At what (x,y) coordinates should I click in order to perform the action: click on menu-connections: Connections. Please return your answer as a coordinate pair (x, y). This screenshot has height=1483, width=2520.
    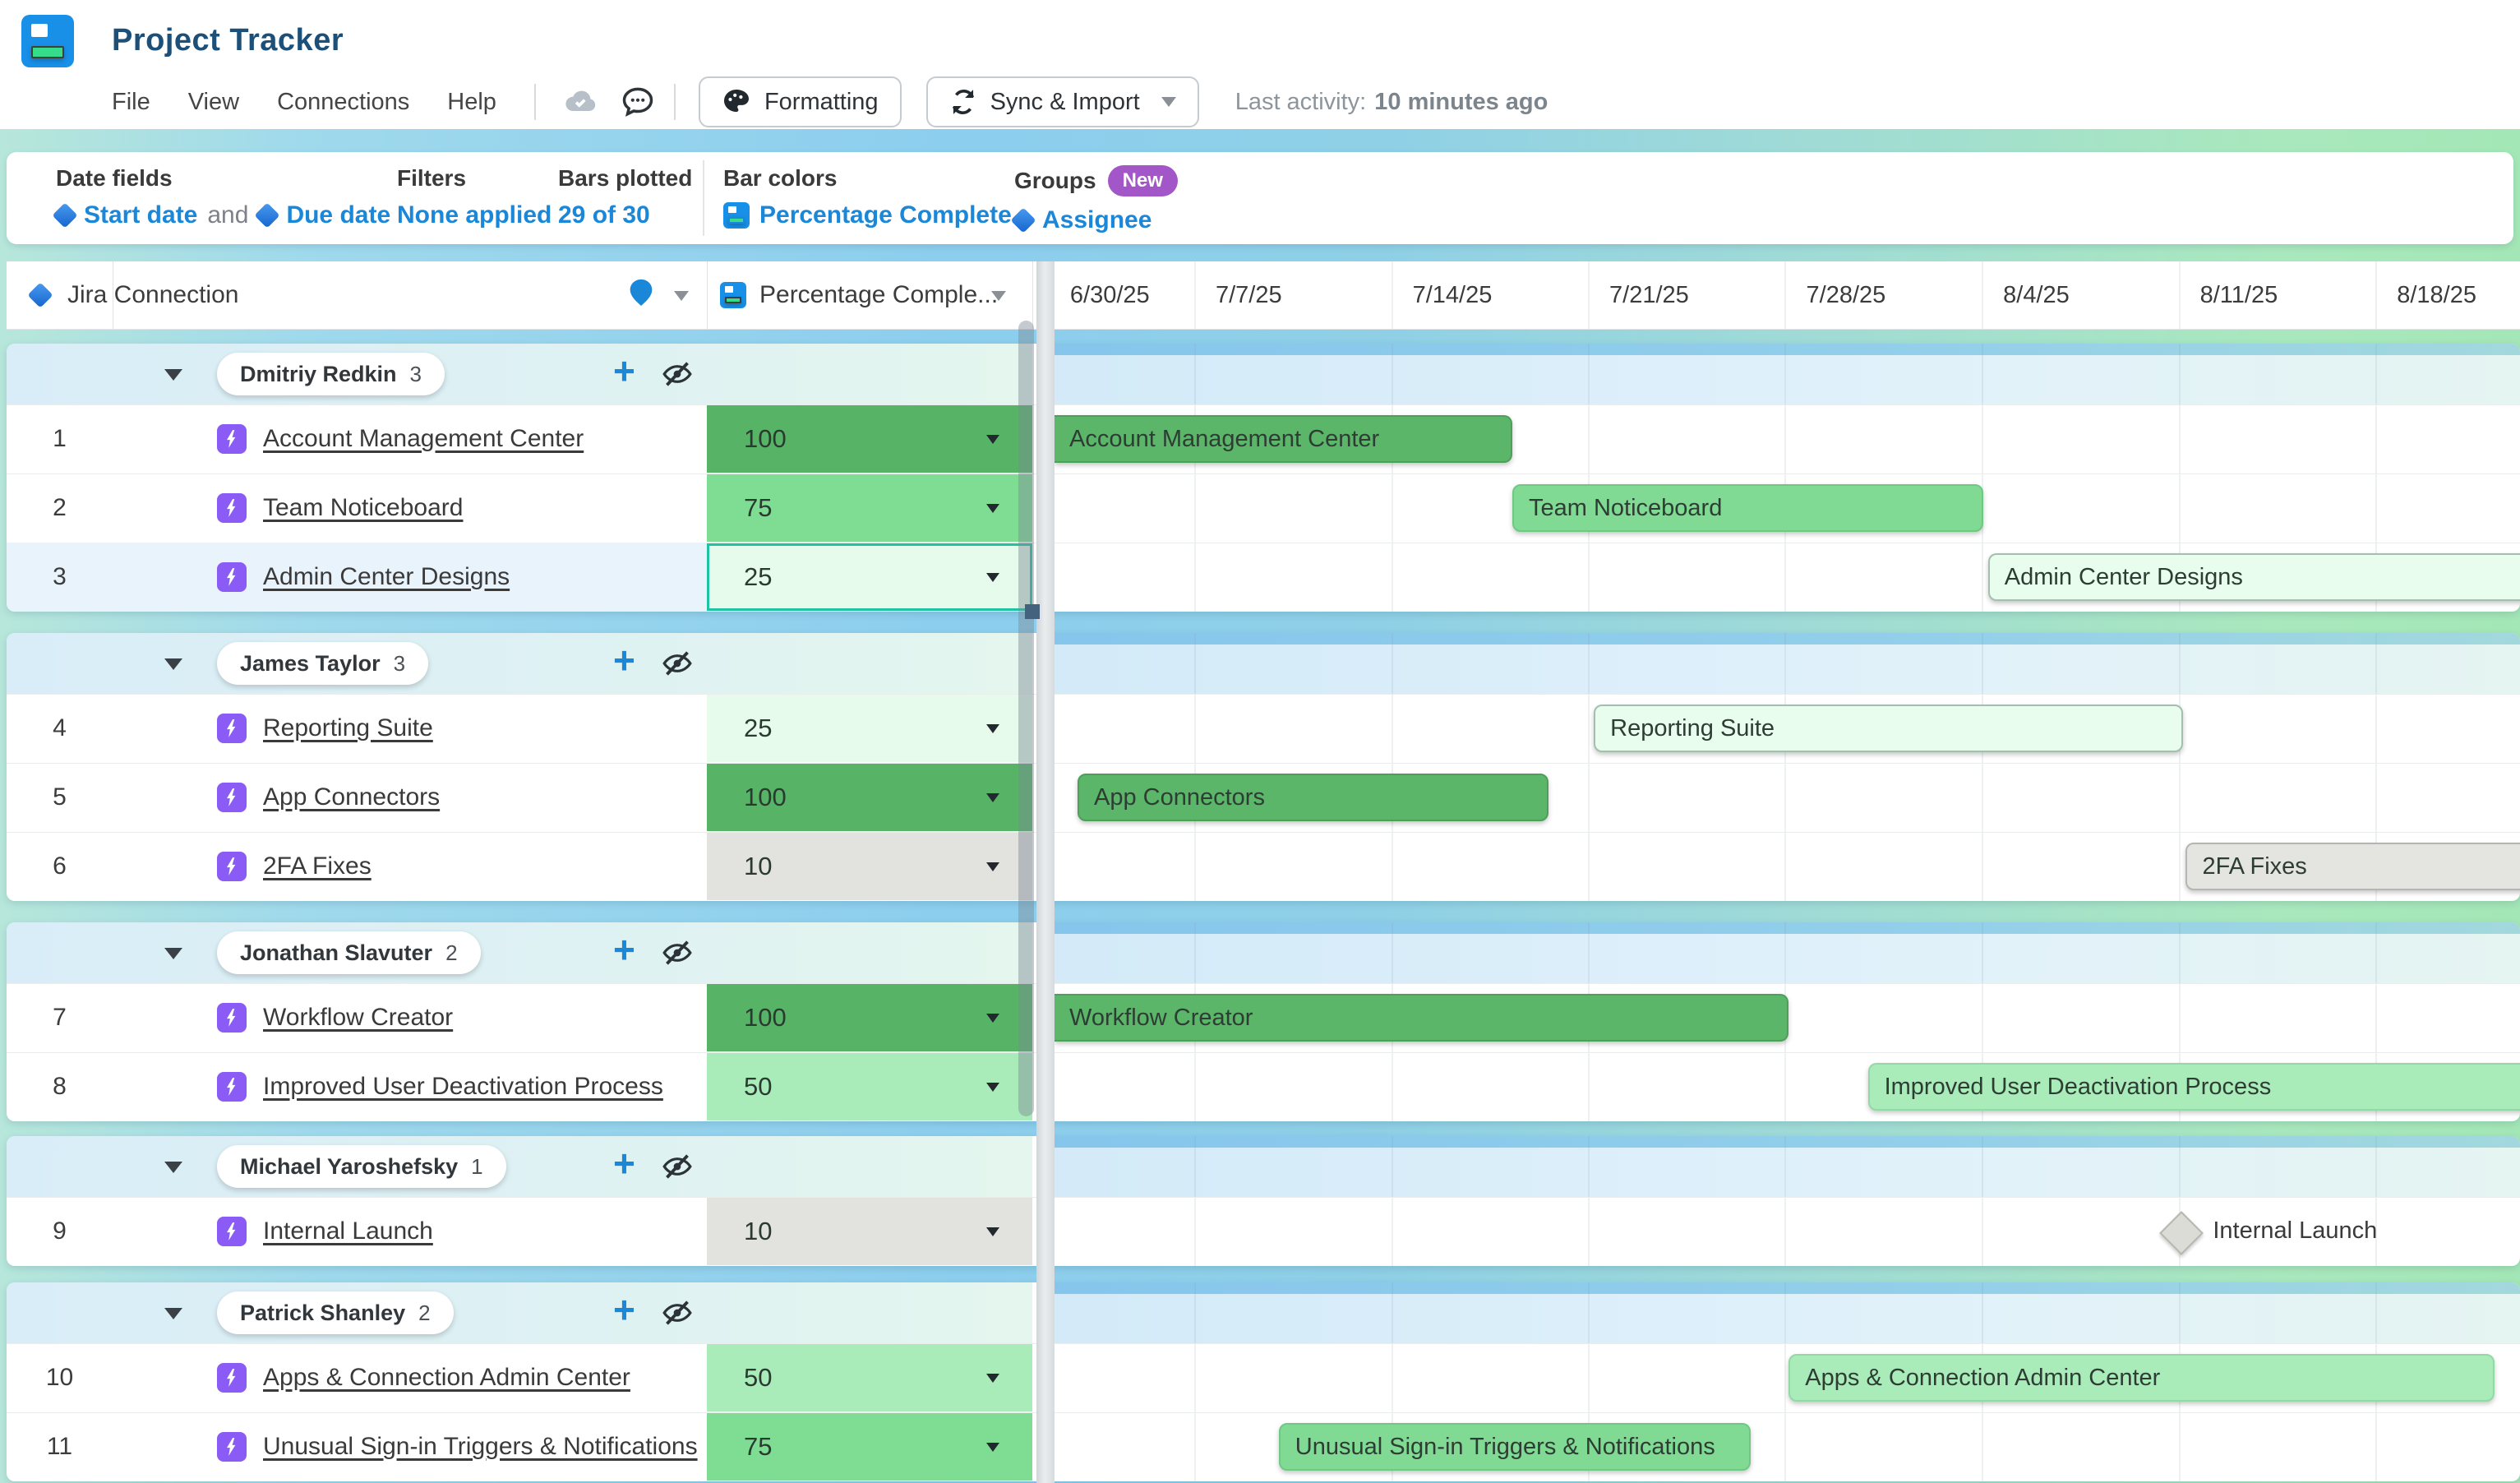
    Looking at the image, I should click on (343, 101).